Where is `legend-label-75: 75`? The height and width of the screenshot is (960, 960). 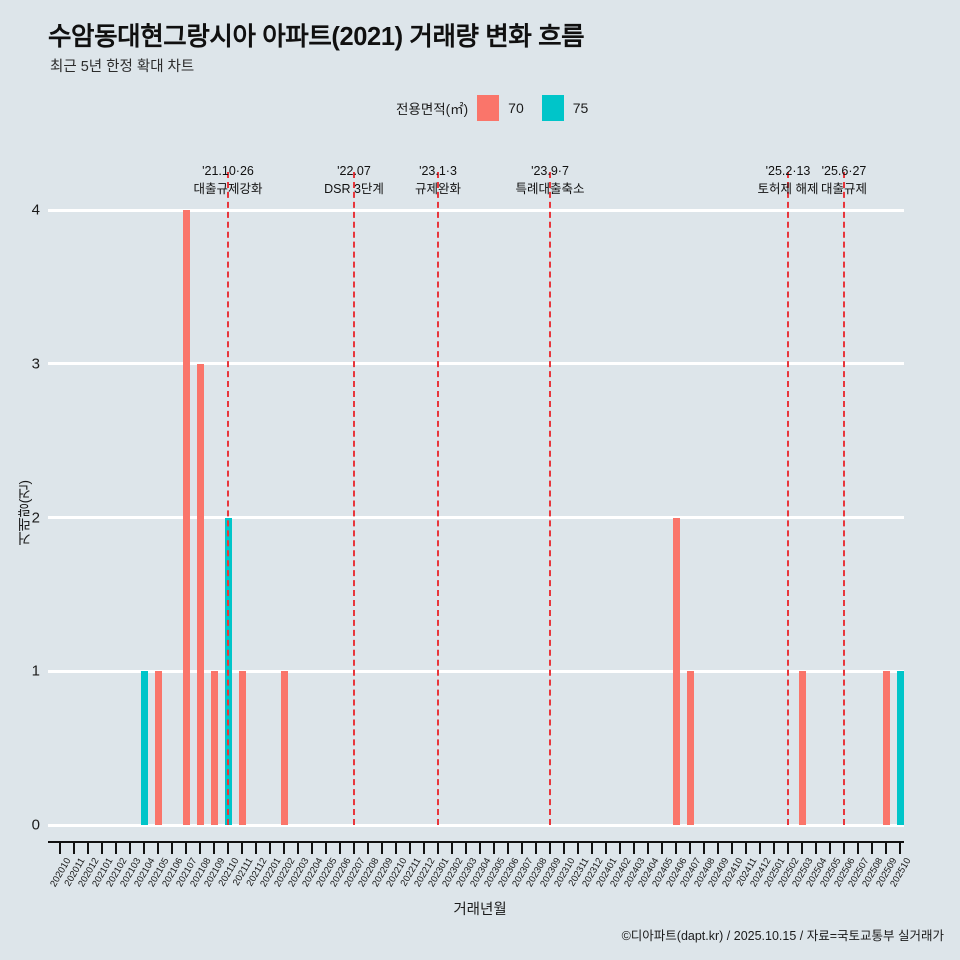 legend-label-75: 75 is located at coordinates (580, 108).